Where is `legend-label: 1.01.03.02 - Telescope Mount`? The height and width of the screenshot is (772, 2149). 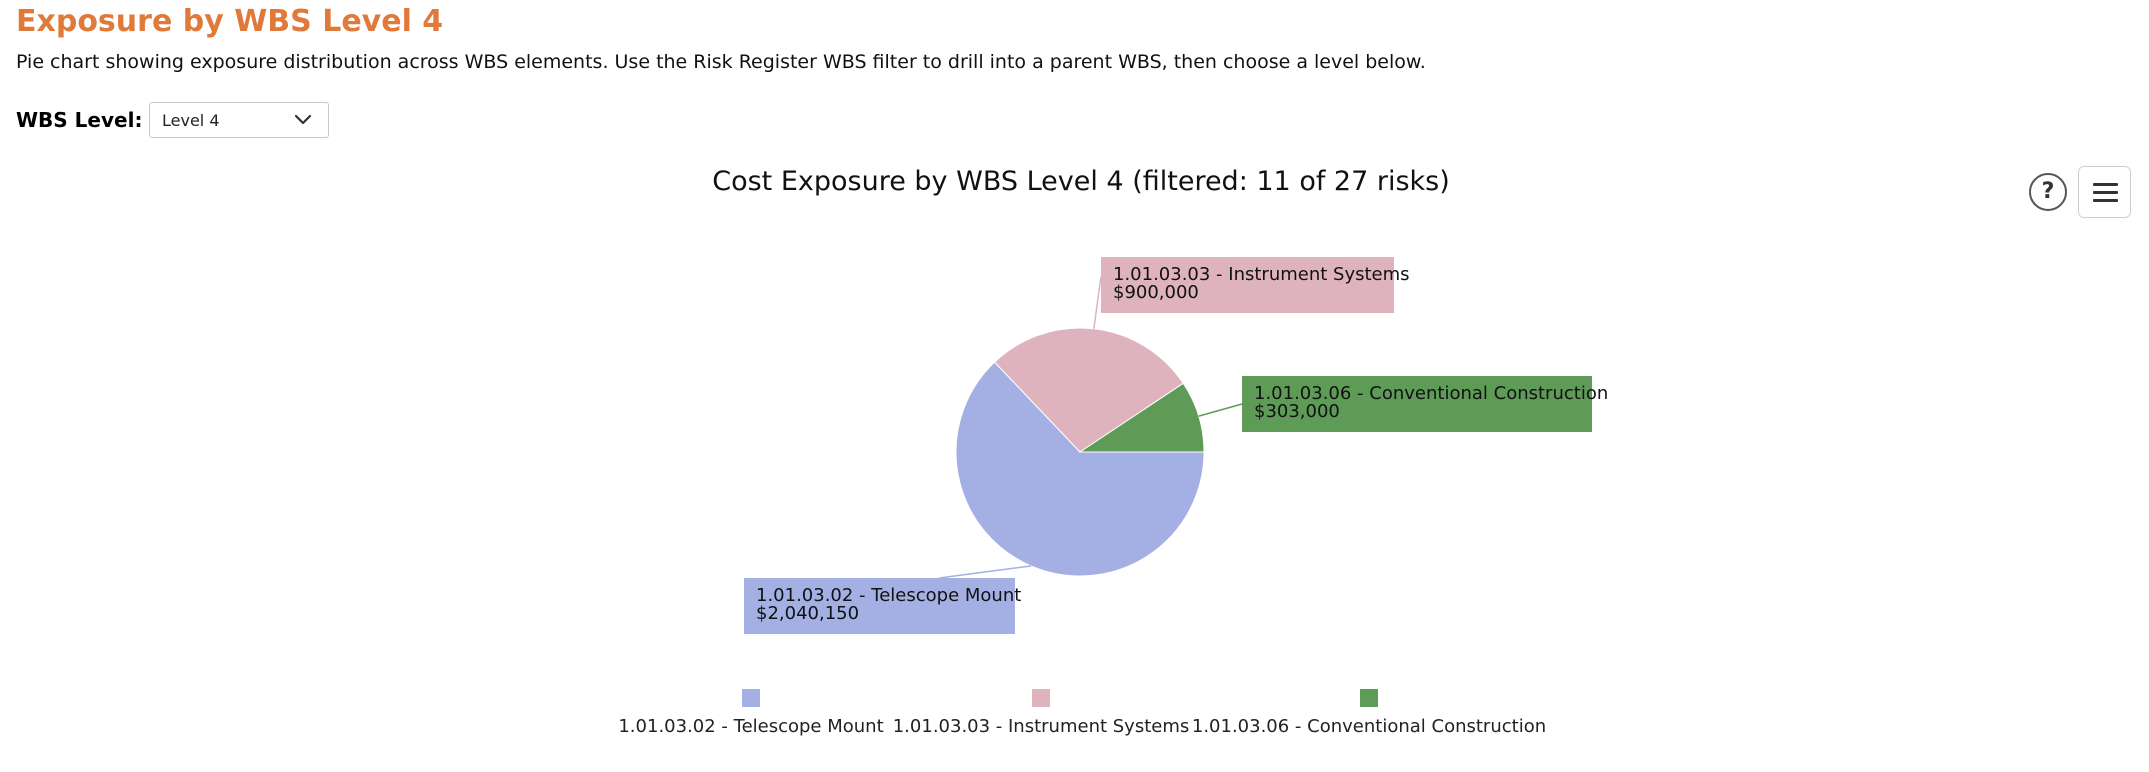 legend-label: 1.01.03.02 - Telescope Mount is located at coordinates (750, 726).